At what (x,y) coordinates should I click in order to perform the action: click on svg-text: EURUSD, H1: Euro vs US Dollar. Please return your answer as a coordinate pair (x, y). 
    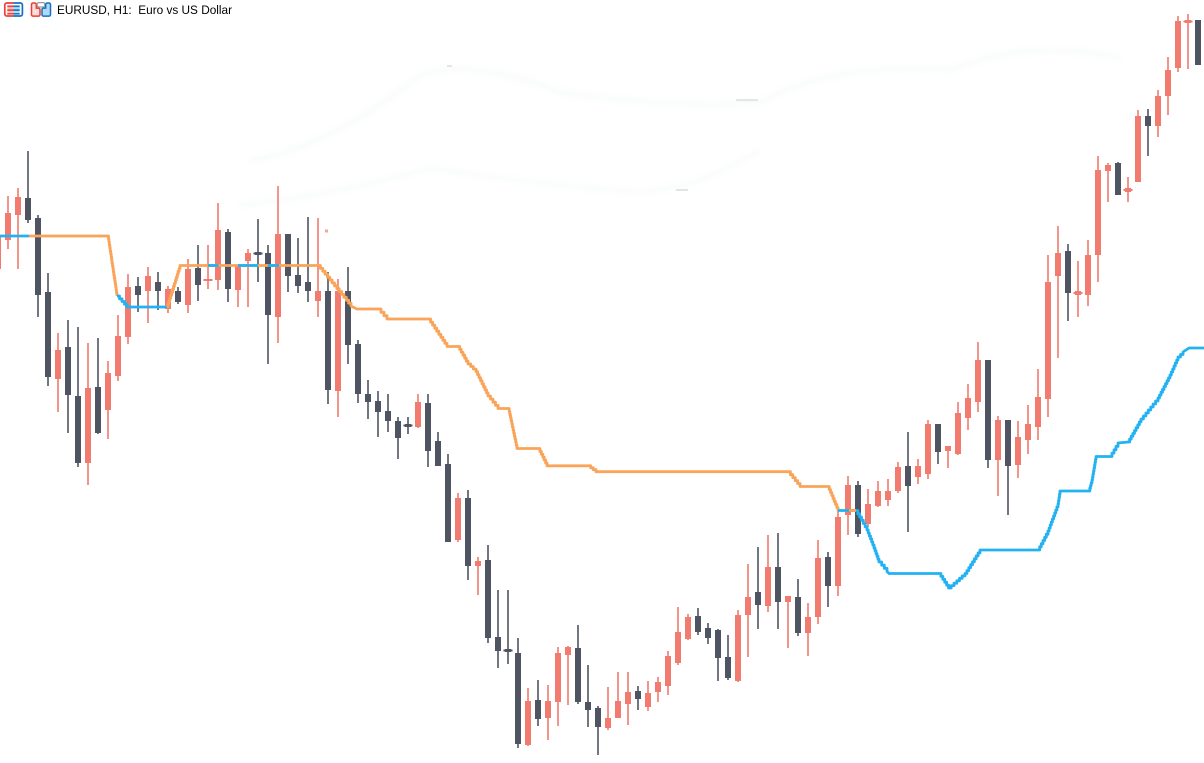
    Looking at the image, I should click on (144, 10).